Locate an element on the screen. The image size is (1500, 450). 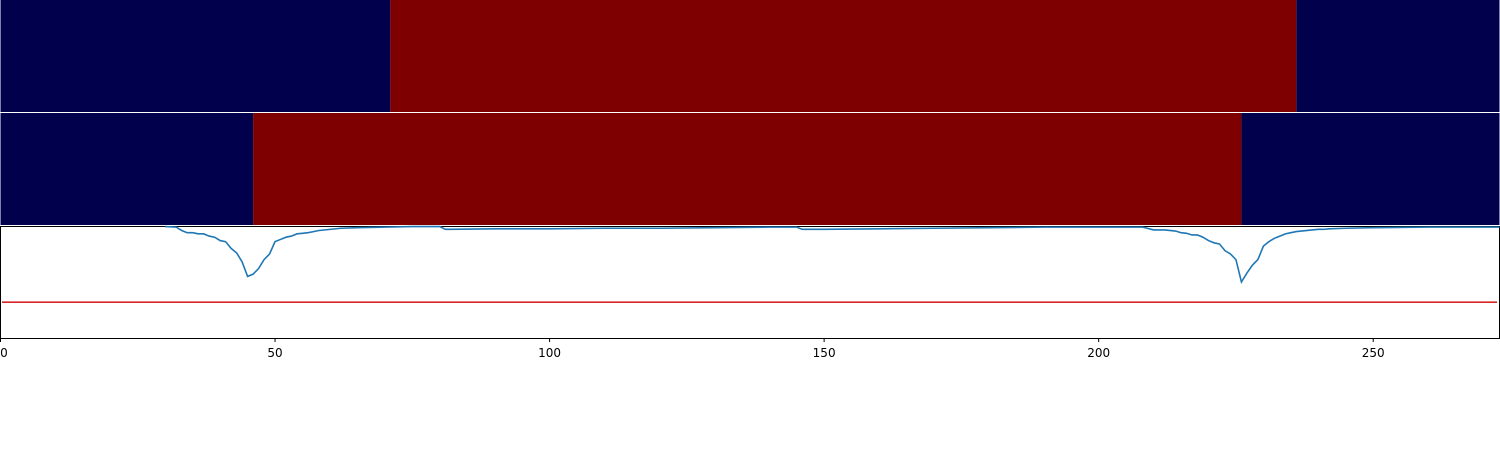
x-tick-label: 250 is located at coordinates (1373, 353).